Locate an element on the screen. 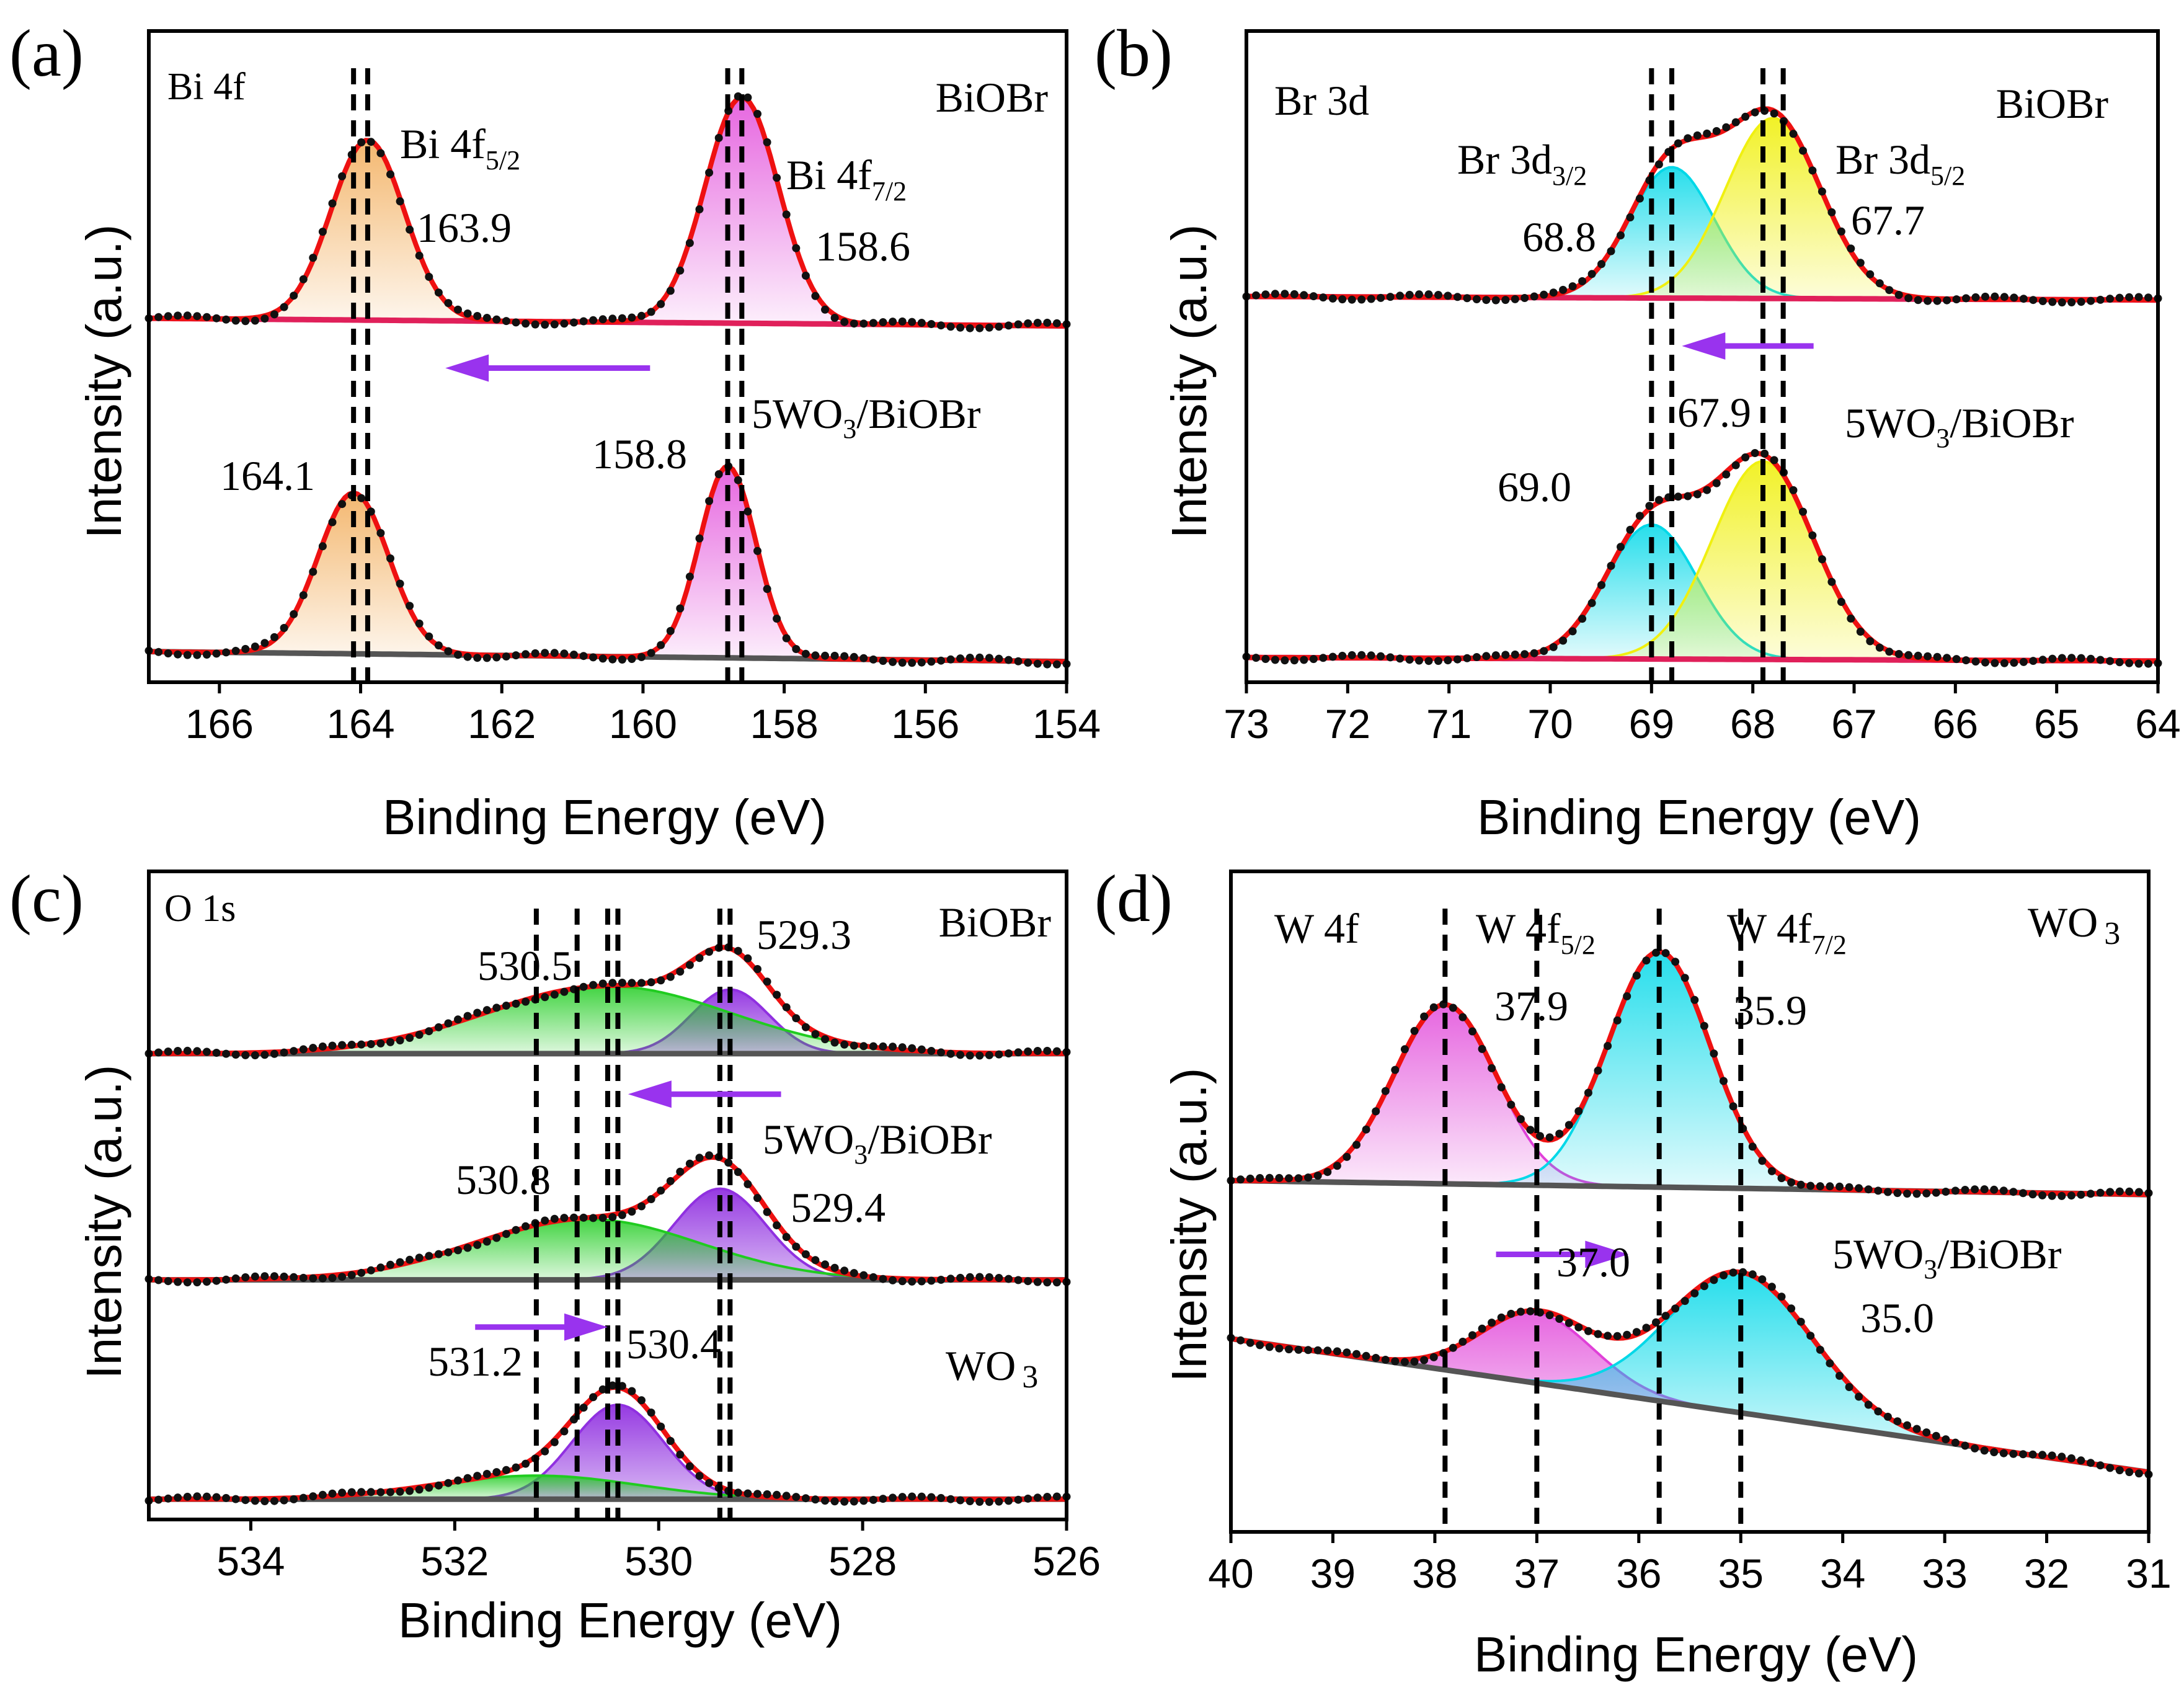 This screenshot has width=2184, height=1695. peak-label-a-bi4f72-sub: 7/2 is located at coordinates (889, 191).